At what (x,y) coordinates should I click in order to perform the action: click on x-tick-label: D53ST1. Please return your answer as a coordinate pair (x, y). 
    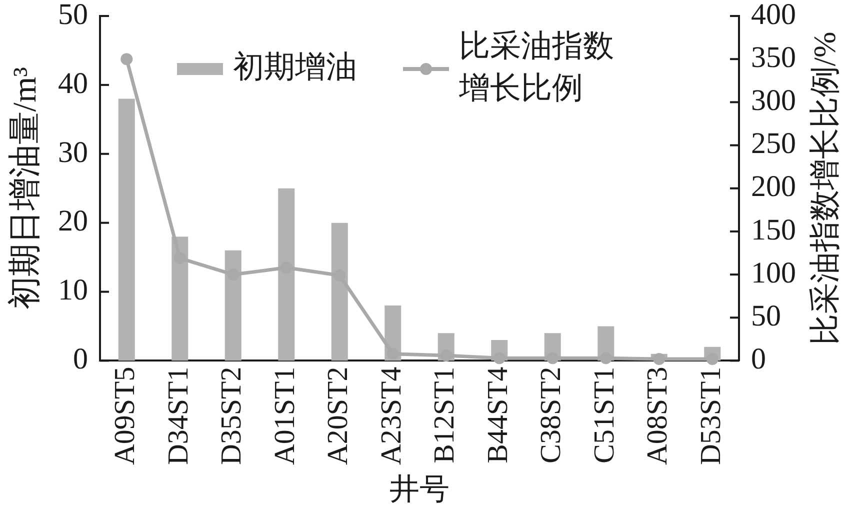
    Looking at the image, I should click on (710, 416).